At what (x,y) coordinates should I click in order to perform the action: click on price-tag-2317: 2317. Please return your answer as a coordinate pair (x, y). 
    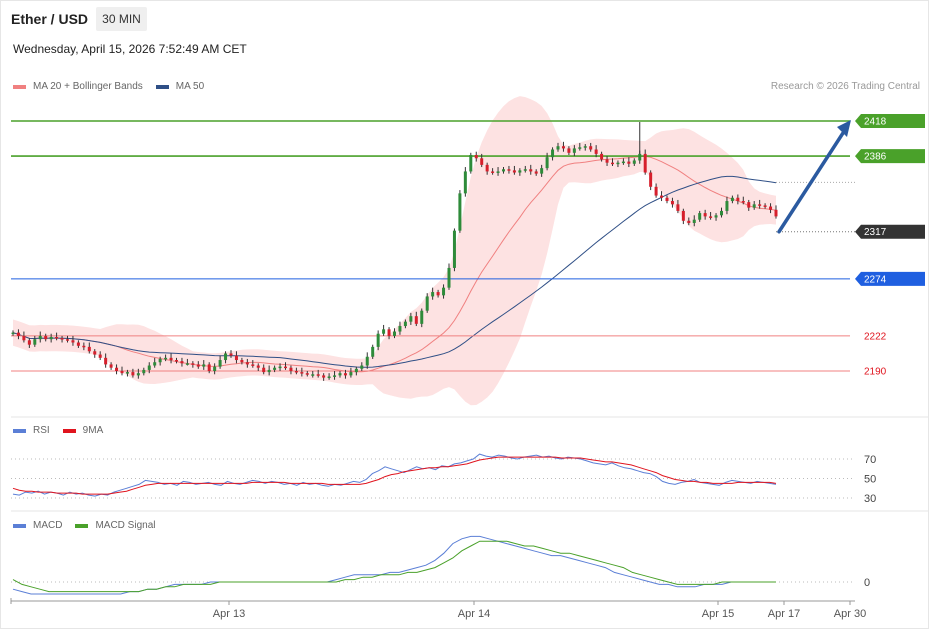
    Looking at the image, I should click on (890, 231).